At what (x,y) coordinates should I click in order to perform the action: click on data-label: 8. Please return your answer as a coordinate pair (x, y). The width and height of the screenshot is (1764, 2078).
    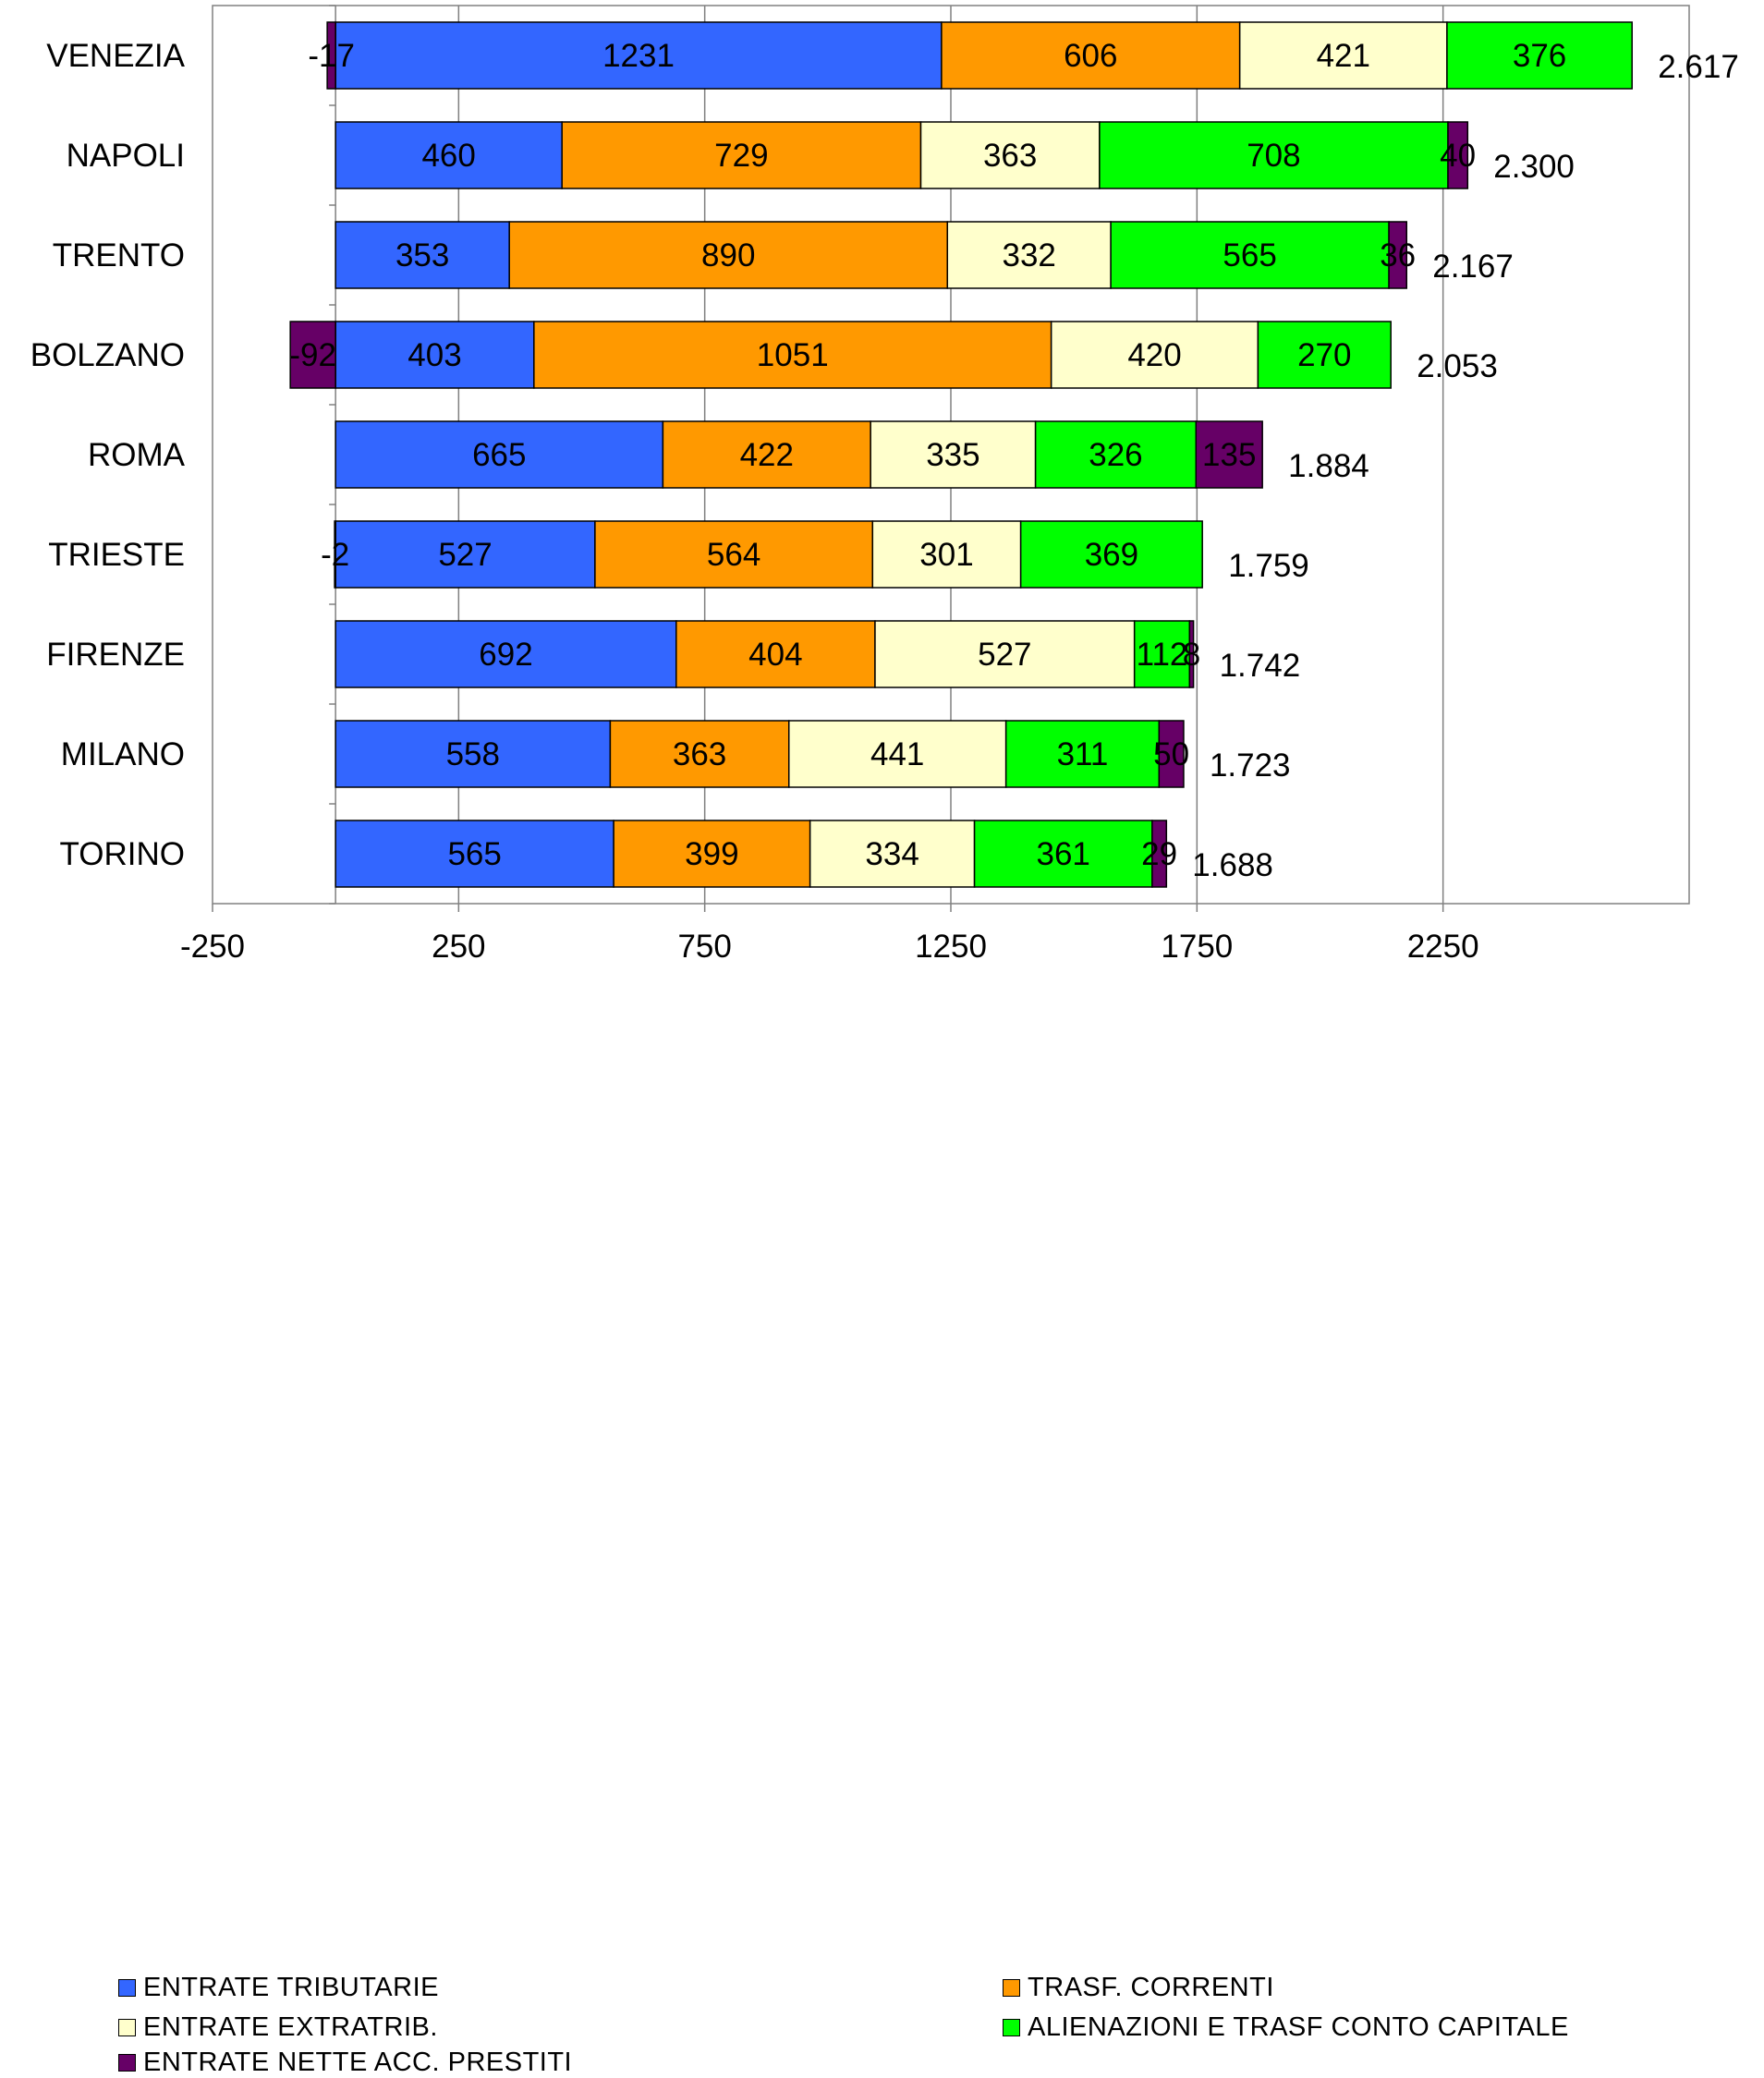
    Looking at the image, I should click on (1191, 655).